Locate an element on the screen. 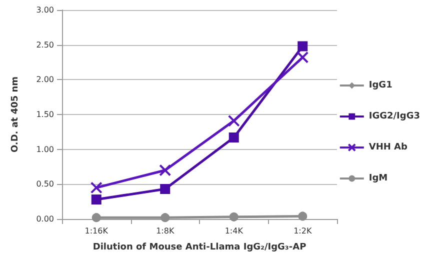 The height and width of the screenshot is (264, 427). legend-label: IgM is located at coordinates (378, 179).